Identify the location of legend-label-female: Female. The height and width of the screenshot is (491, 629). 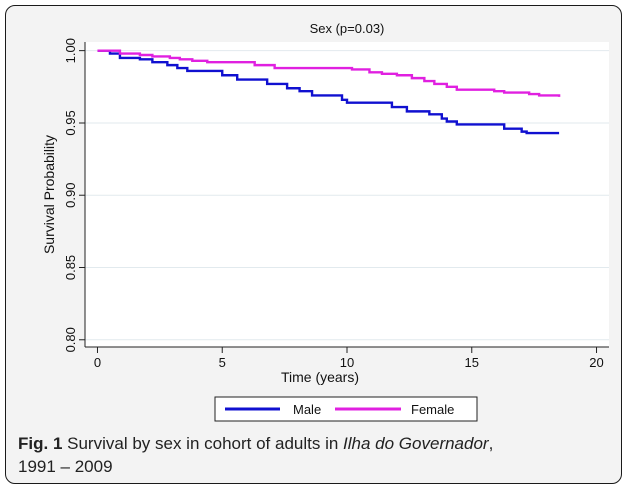
(432, 409).